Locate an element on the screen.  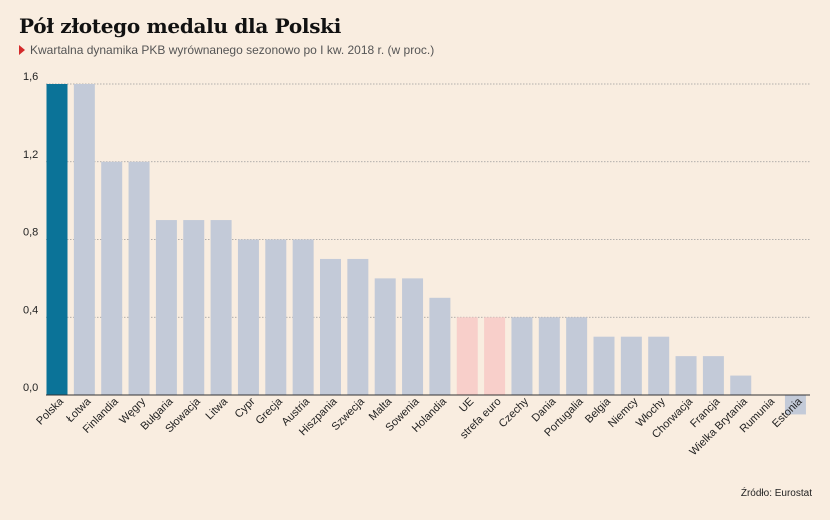
y-tick-label: 1,2 is located at coordinates (30, 155).